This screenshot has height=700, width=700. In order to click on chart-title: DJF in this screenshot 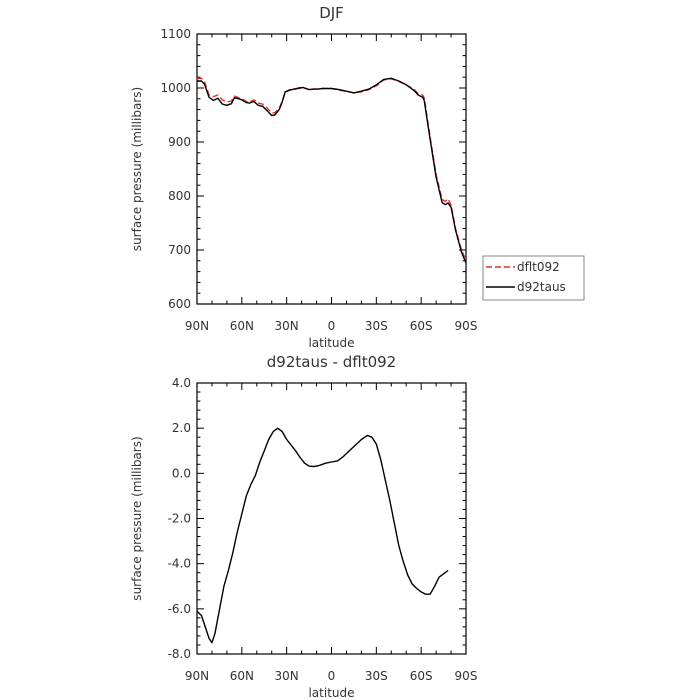, I will do `click(331, 13)`.